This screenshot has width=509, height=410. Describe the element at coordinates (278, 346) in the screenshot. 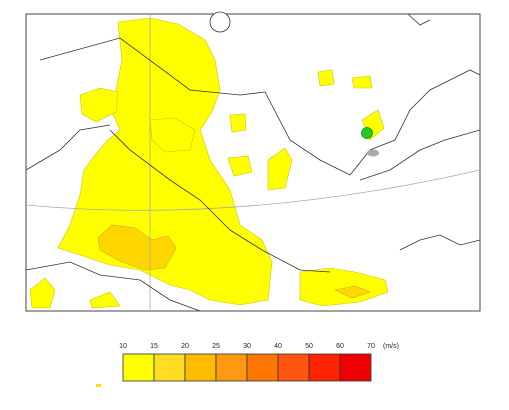

I see `legend-tick-label: 40` at that location.